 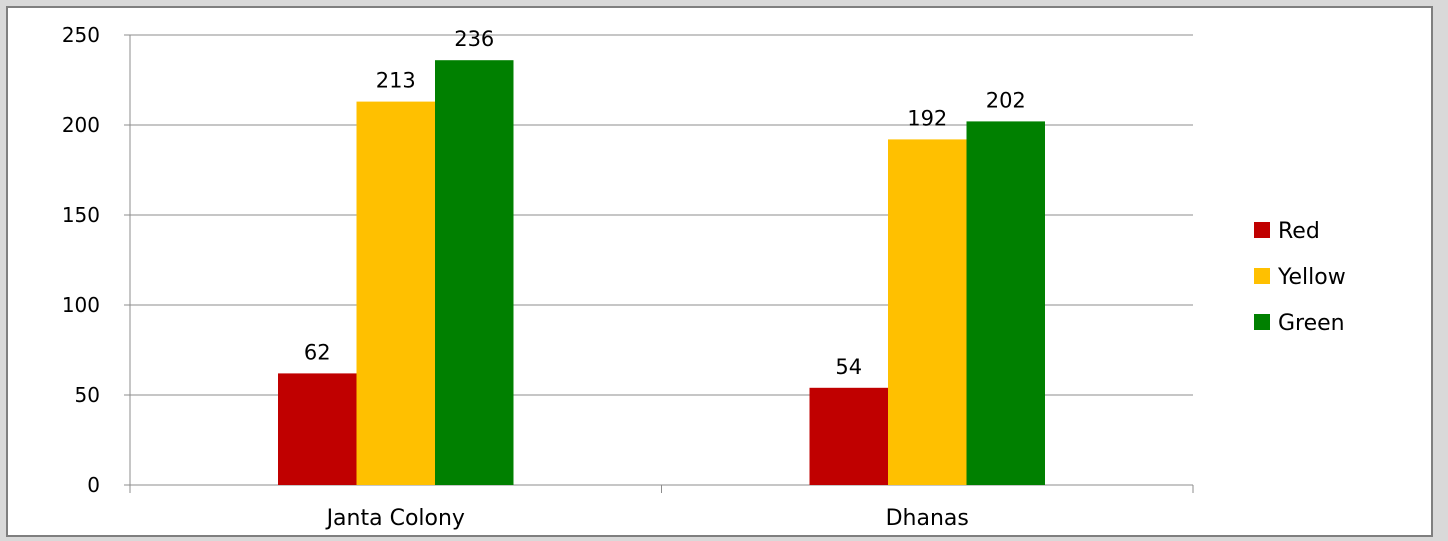 I want to click on legend-label: Red, so click(x=1299, y=231).